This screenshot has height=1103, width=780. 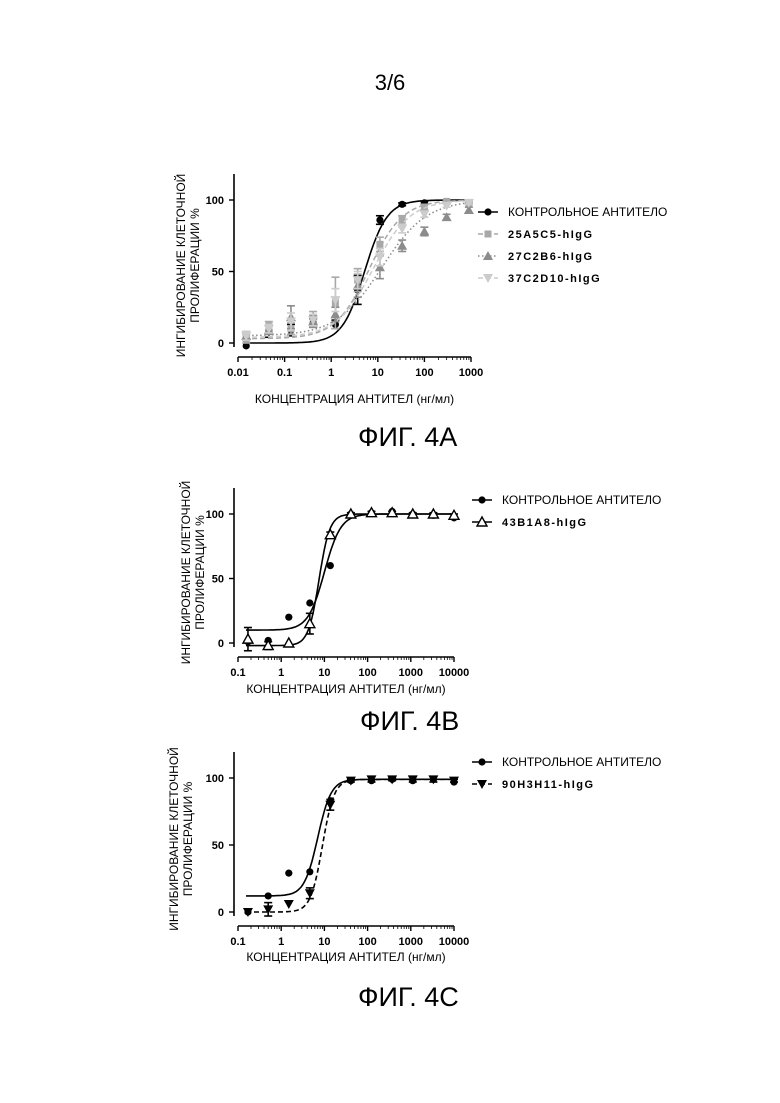 What do you see at coordinates (409, 721) in the screenshot?
I see `figure-4b-caption: ФИГ. 4В` at bounding box center [409, 721].